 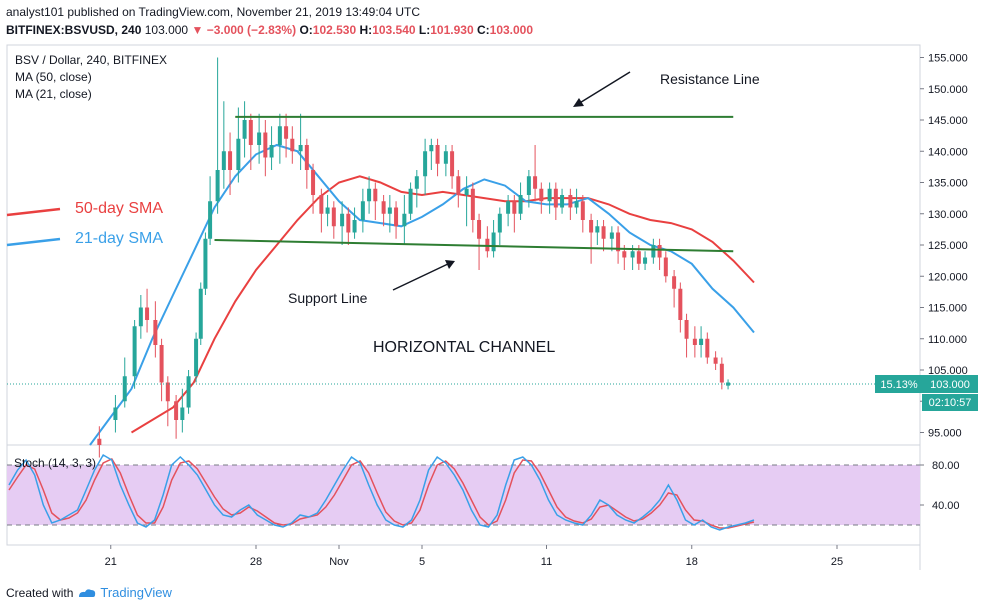 I want to click on time-tick-label: 5, so click(x=422, y=562).